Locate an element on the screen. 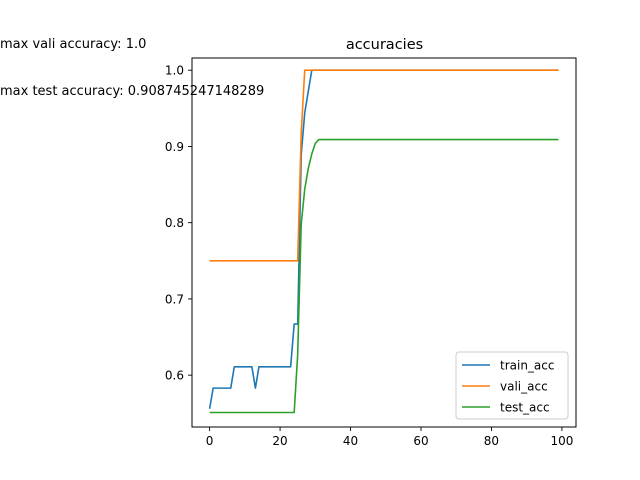 This screenshot has height=480, width=640. x-tick-label: 0 is located at coordinates (210, 441).